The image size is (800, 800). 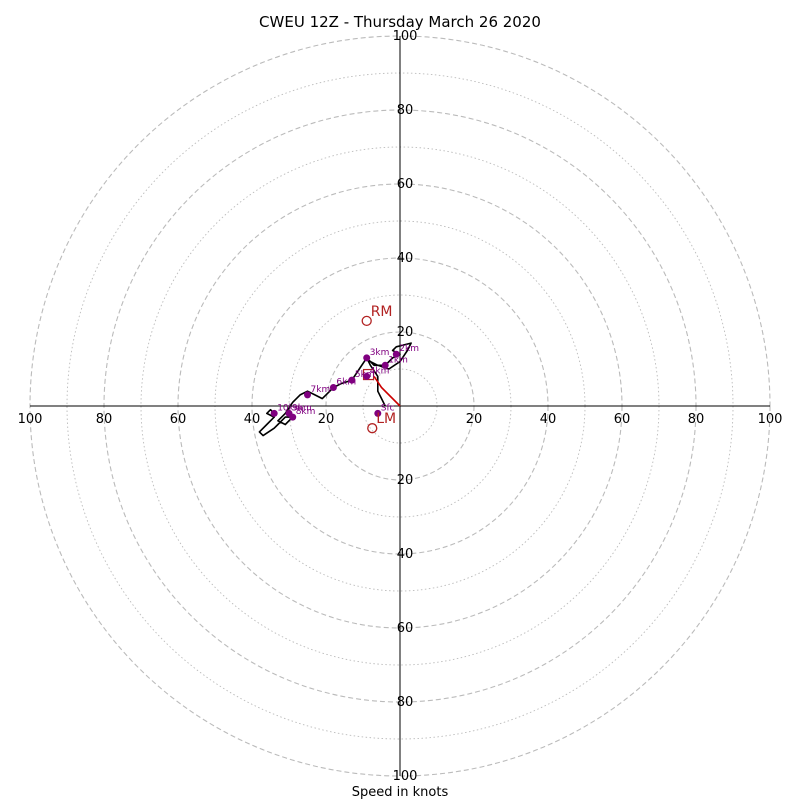 I want to click on storm-motion-markers: RM LM, so click(x=378, y=369).